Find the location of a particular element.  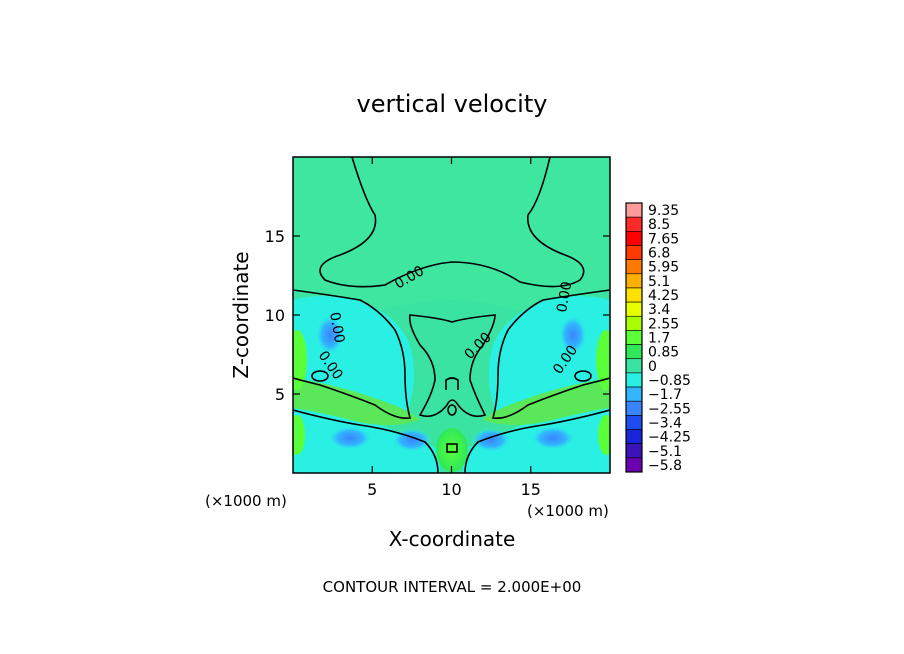

colorbar-label: 5.95 is located at coordinates (663, 268).